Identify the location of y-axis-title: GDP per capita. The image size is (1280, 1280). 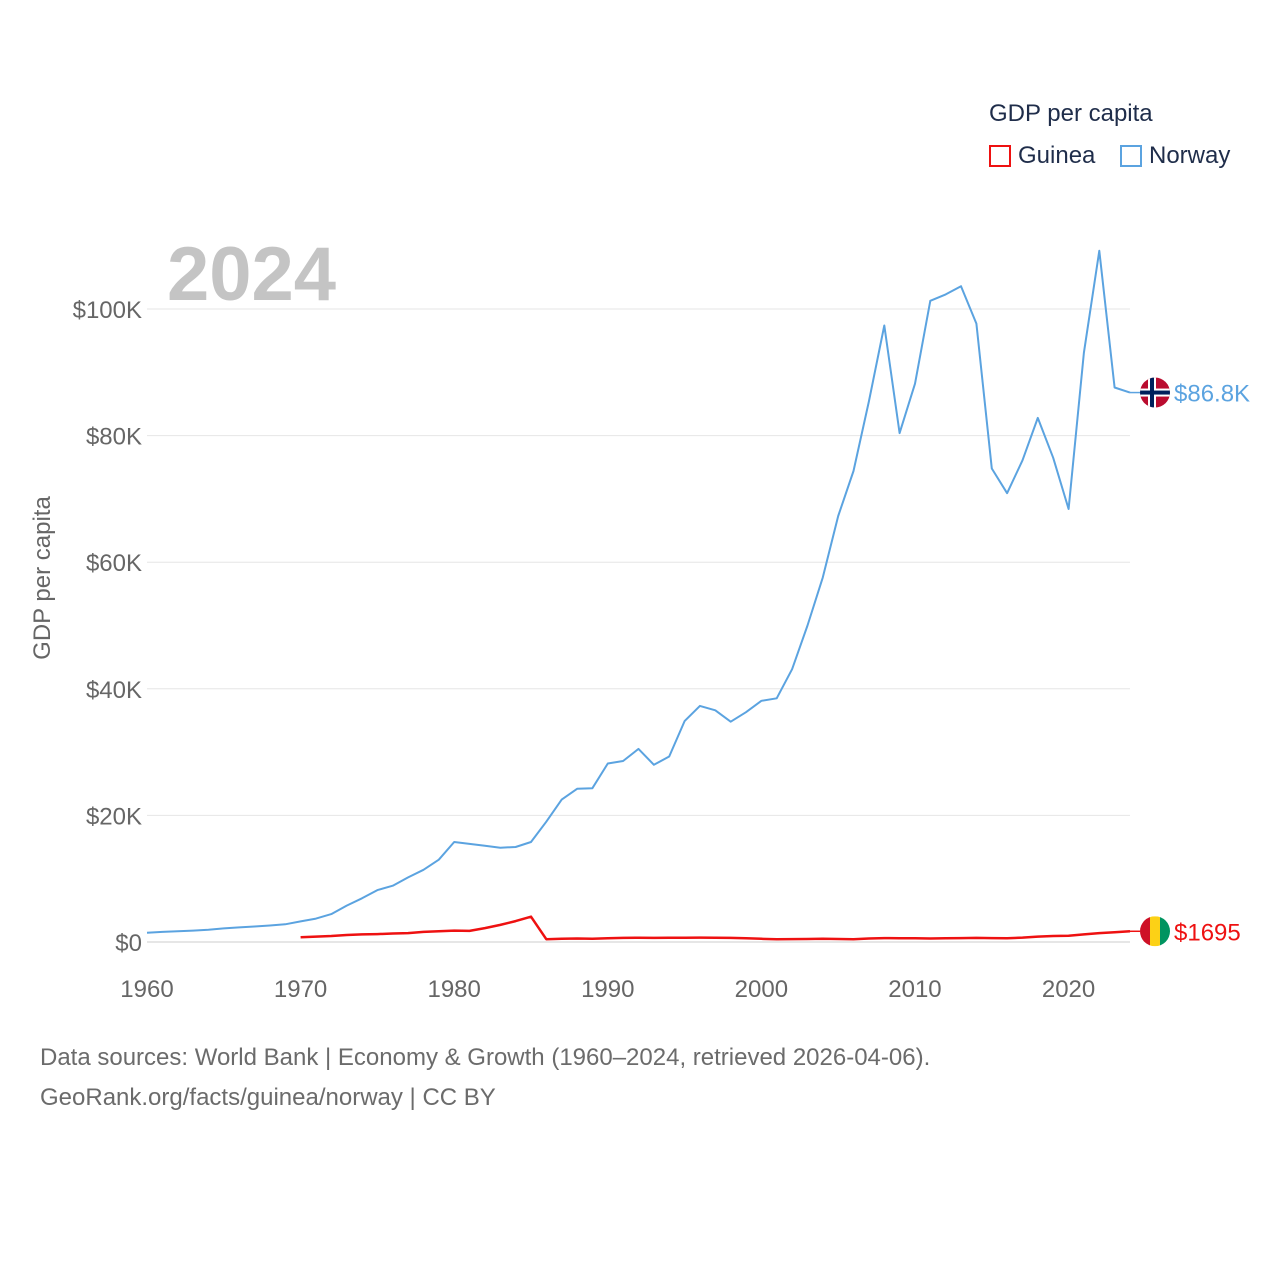
(42, 578).